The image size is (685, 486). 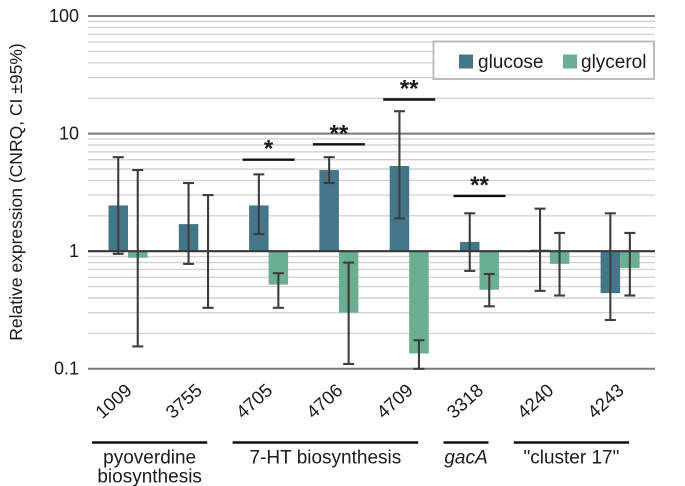 I want to click on legend-label-glucose: glucose, so click(x=511, y=62).